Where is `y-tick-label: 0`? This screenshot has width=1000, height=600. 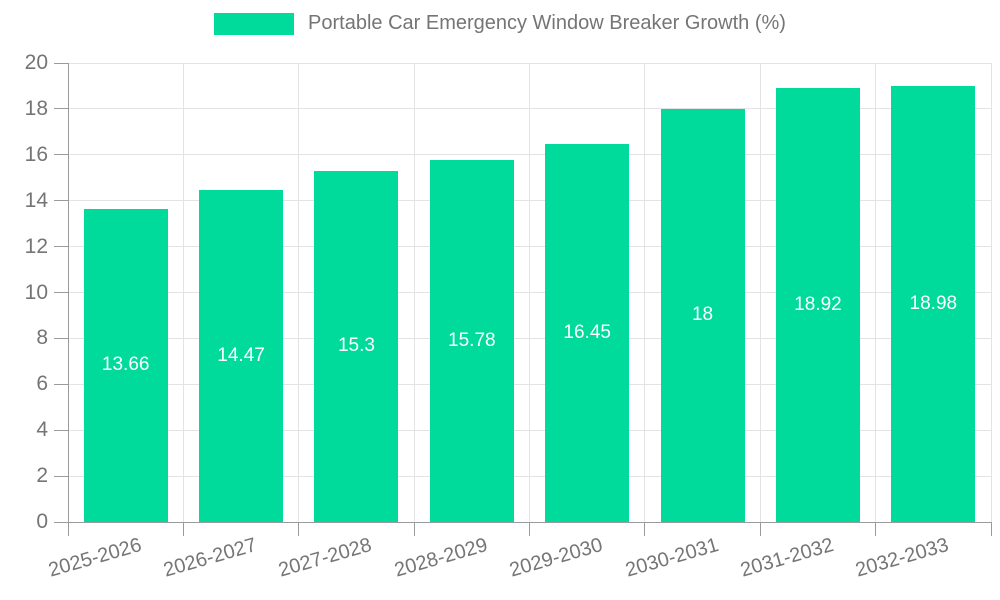 y-tick-label: 0 is located at coordinates (42, 521).